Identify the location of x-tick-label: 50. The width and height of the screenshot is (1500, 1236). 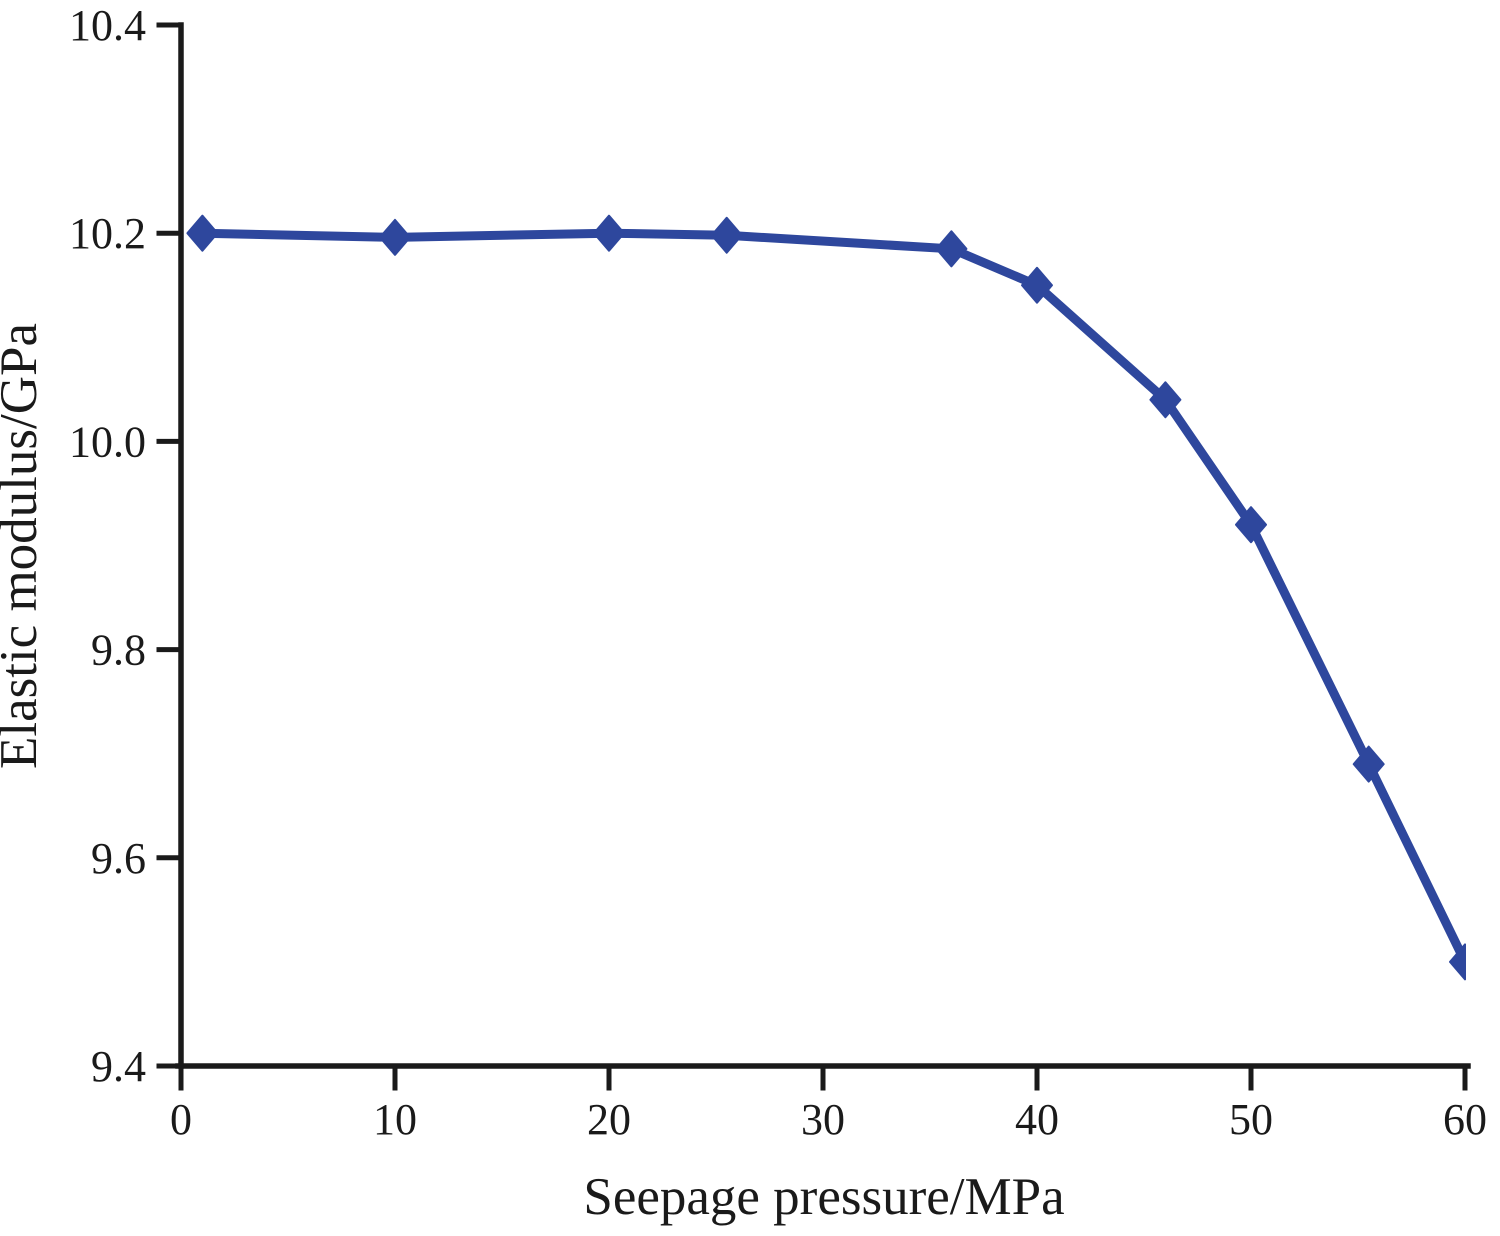
(1251, 1119).